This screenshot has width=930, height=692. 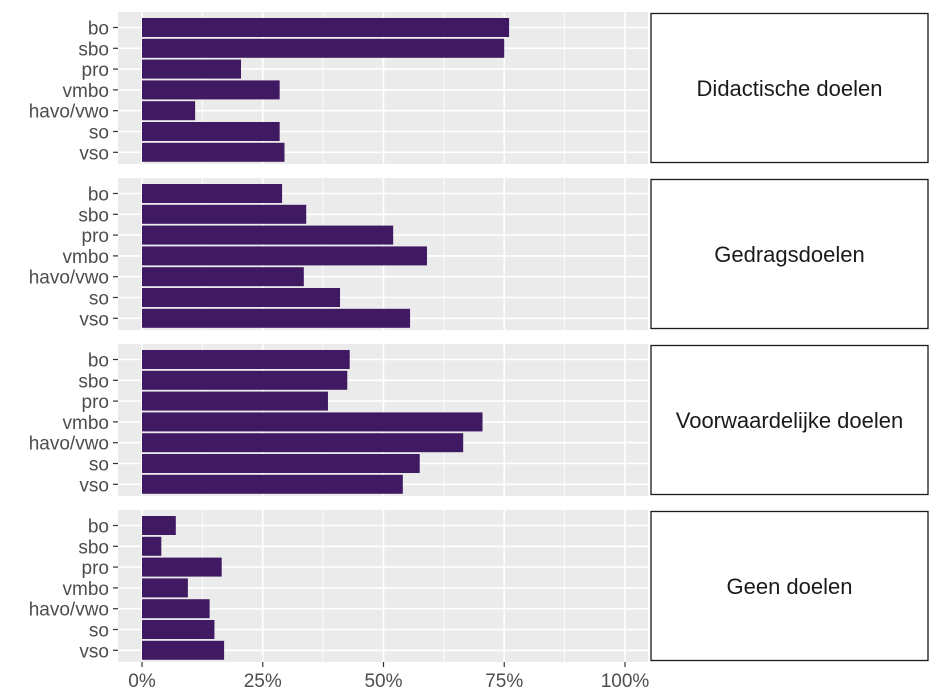 I want to click on facet-strip-label: Didactische doelen, so click(x=790, y=88).